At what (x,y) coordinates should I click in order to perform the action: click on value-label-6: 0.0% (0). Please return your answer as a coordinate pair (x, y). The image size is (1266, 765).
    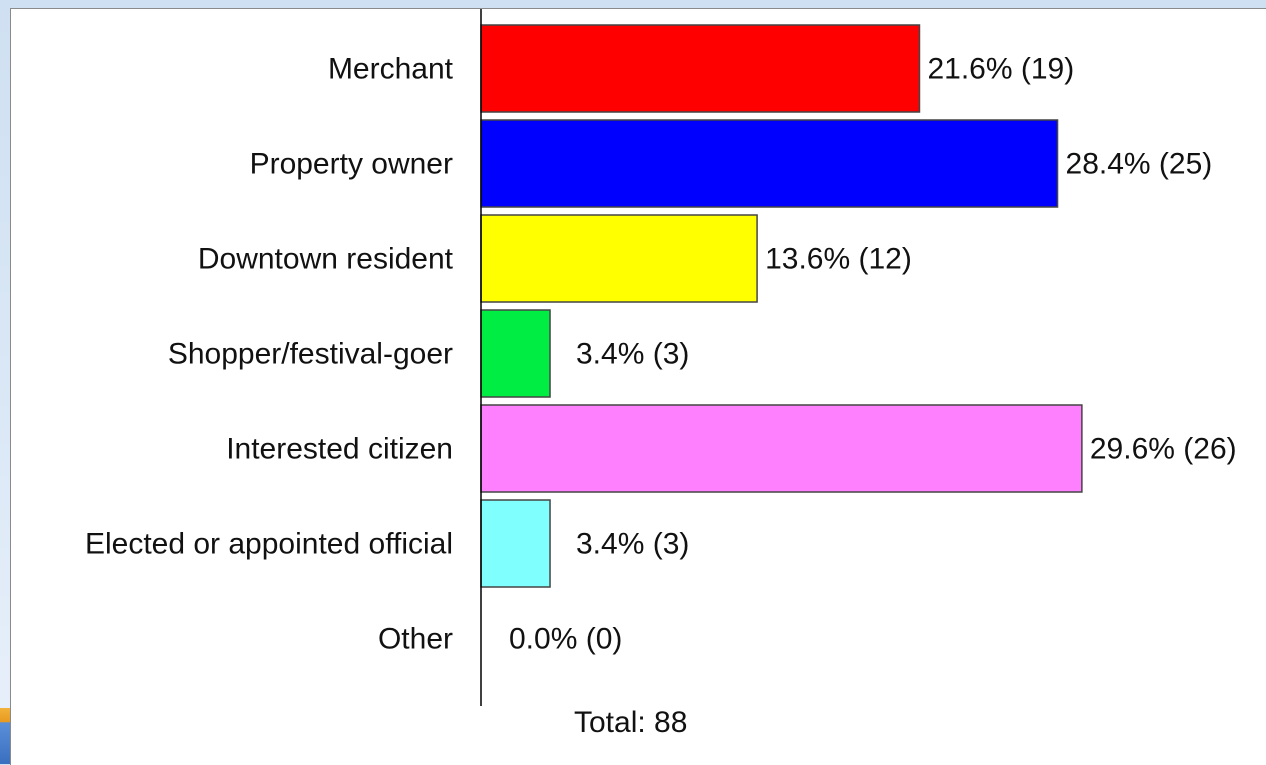
    Looking at the image, I should click on (565, 639).